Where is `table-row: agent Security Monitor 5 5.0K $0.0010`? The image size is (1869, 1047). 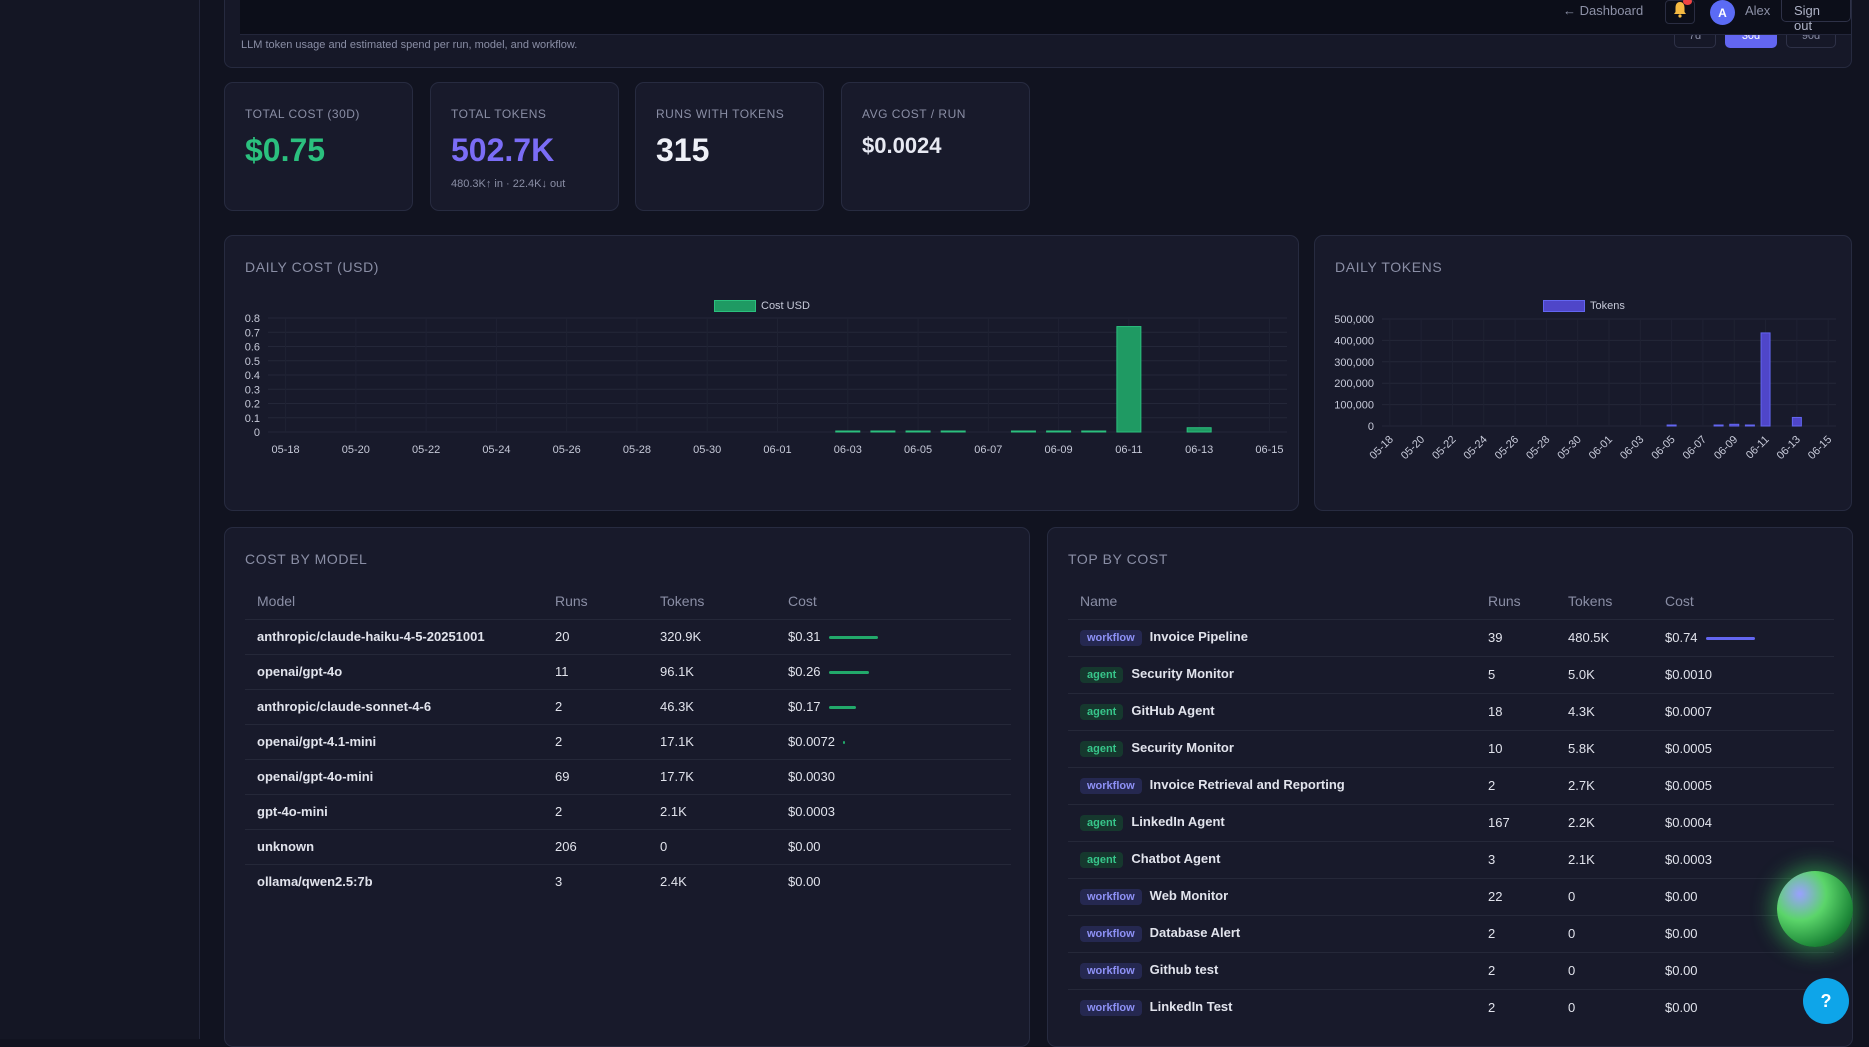
table-row: agent Security Monitor 5 5.0K $0.0010 is located at coordinates (1451, 674).